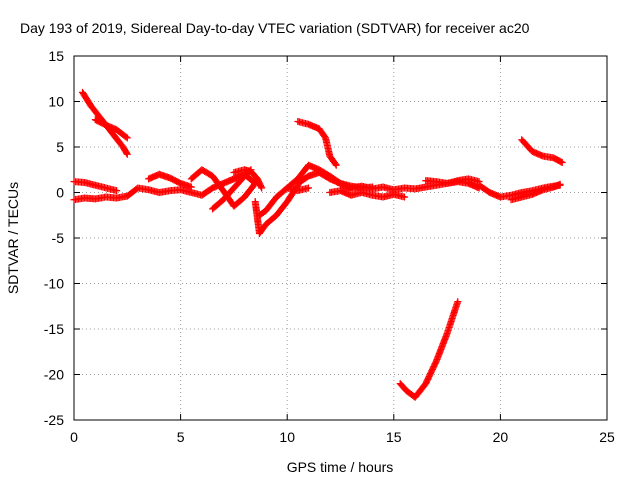  What do you see at coordinates (54, 284) in the screenshot?
I see `y-tick-label: -10` at bounding box center [54, 284].